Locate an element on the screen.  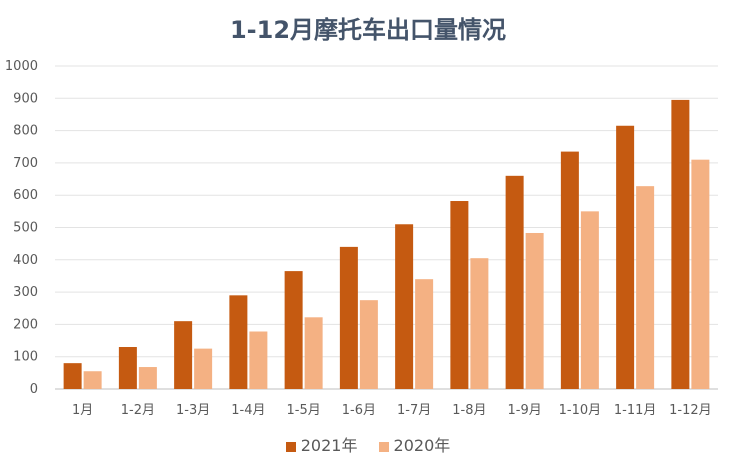
legend-item-2020: 2020年 is located at coordinates (414, 444).